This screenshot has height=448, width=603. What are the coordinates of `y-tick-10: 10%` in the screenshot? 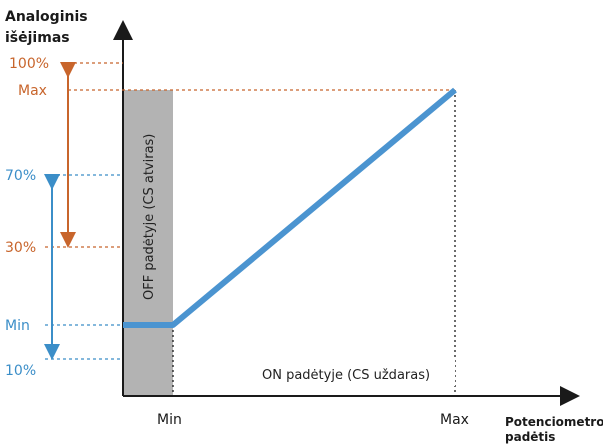 It's located at (20, 371).